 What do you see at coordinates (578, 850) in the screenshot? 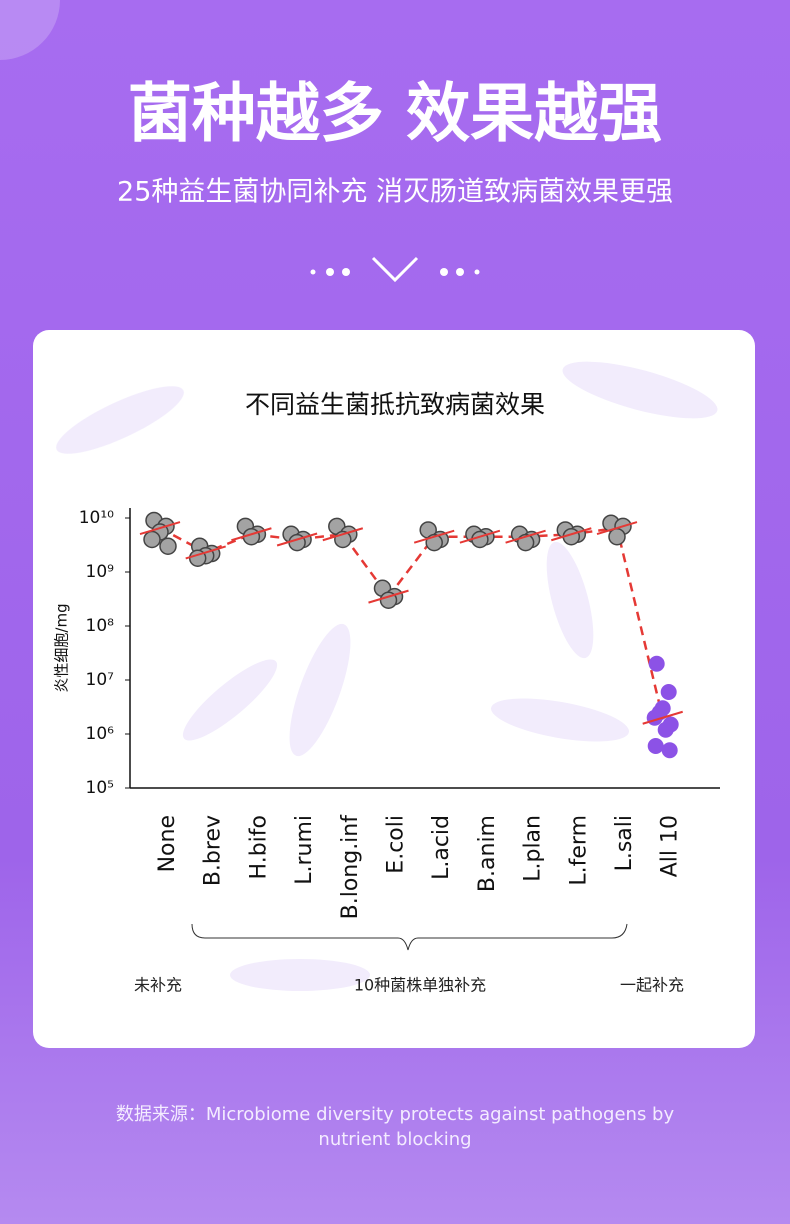
I see `x-tick-label: L.ferm` at bounding box center [578, 850].